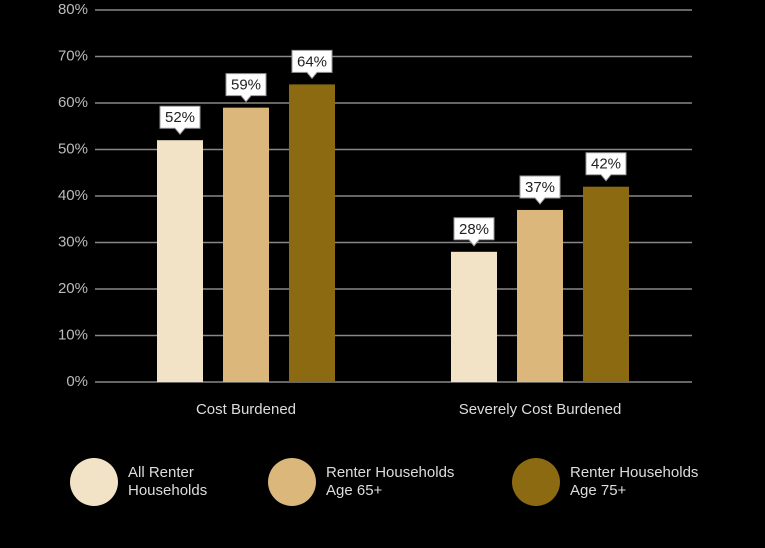 This screenshot has height=548, width=765. I want to click on legend-item: Renter Households Age 65+, so click(372, 482).